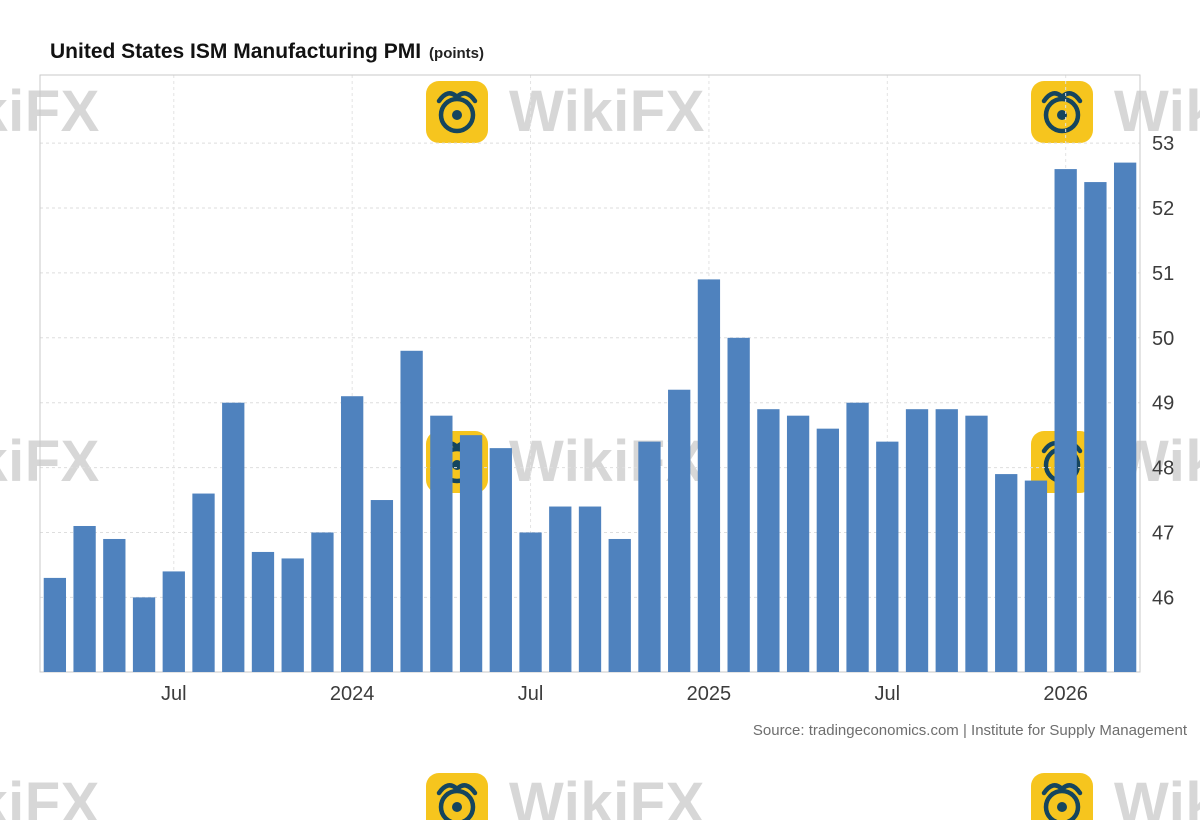 The width and height of the screenshot is (1200, 820). Describe the element at coordinates (1163, 144) in the screenshot. I see `y-tick-label: 53` at that location.